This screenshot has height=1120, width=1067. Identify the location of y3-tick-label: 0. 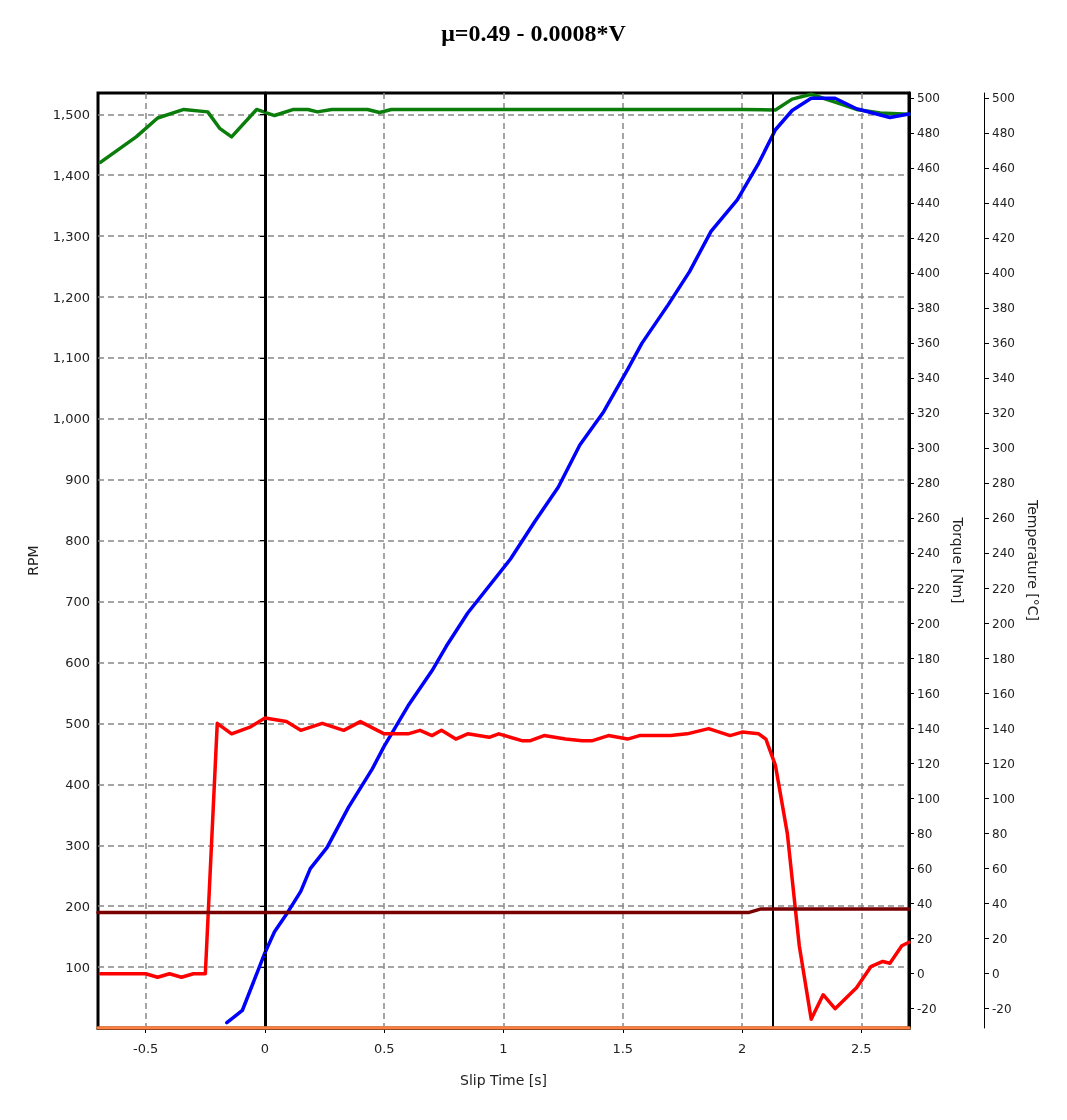
(996, 973).